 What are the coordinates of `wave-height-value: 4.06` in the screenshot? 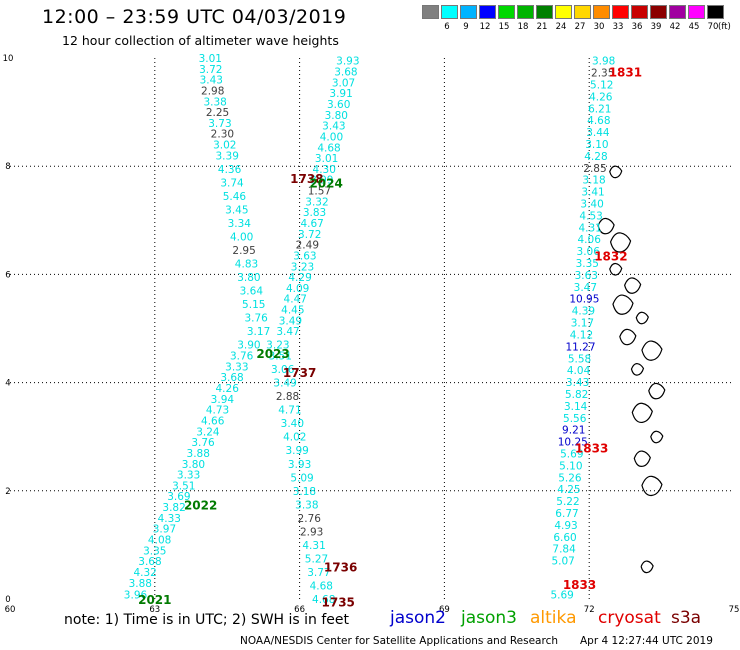 It's located at (590, 240).